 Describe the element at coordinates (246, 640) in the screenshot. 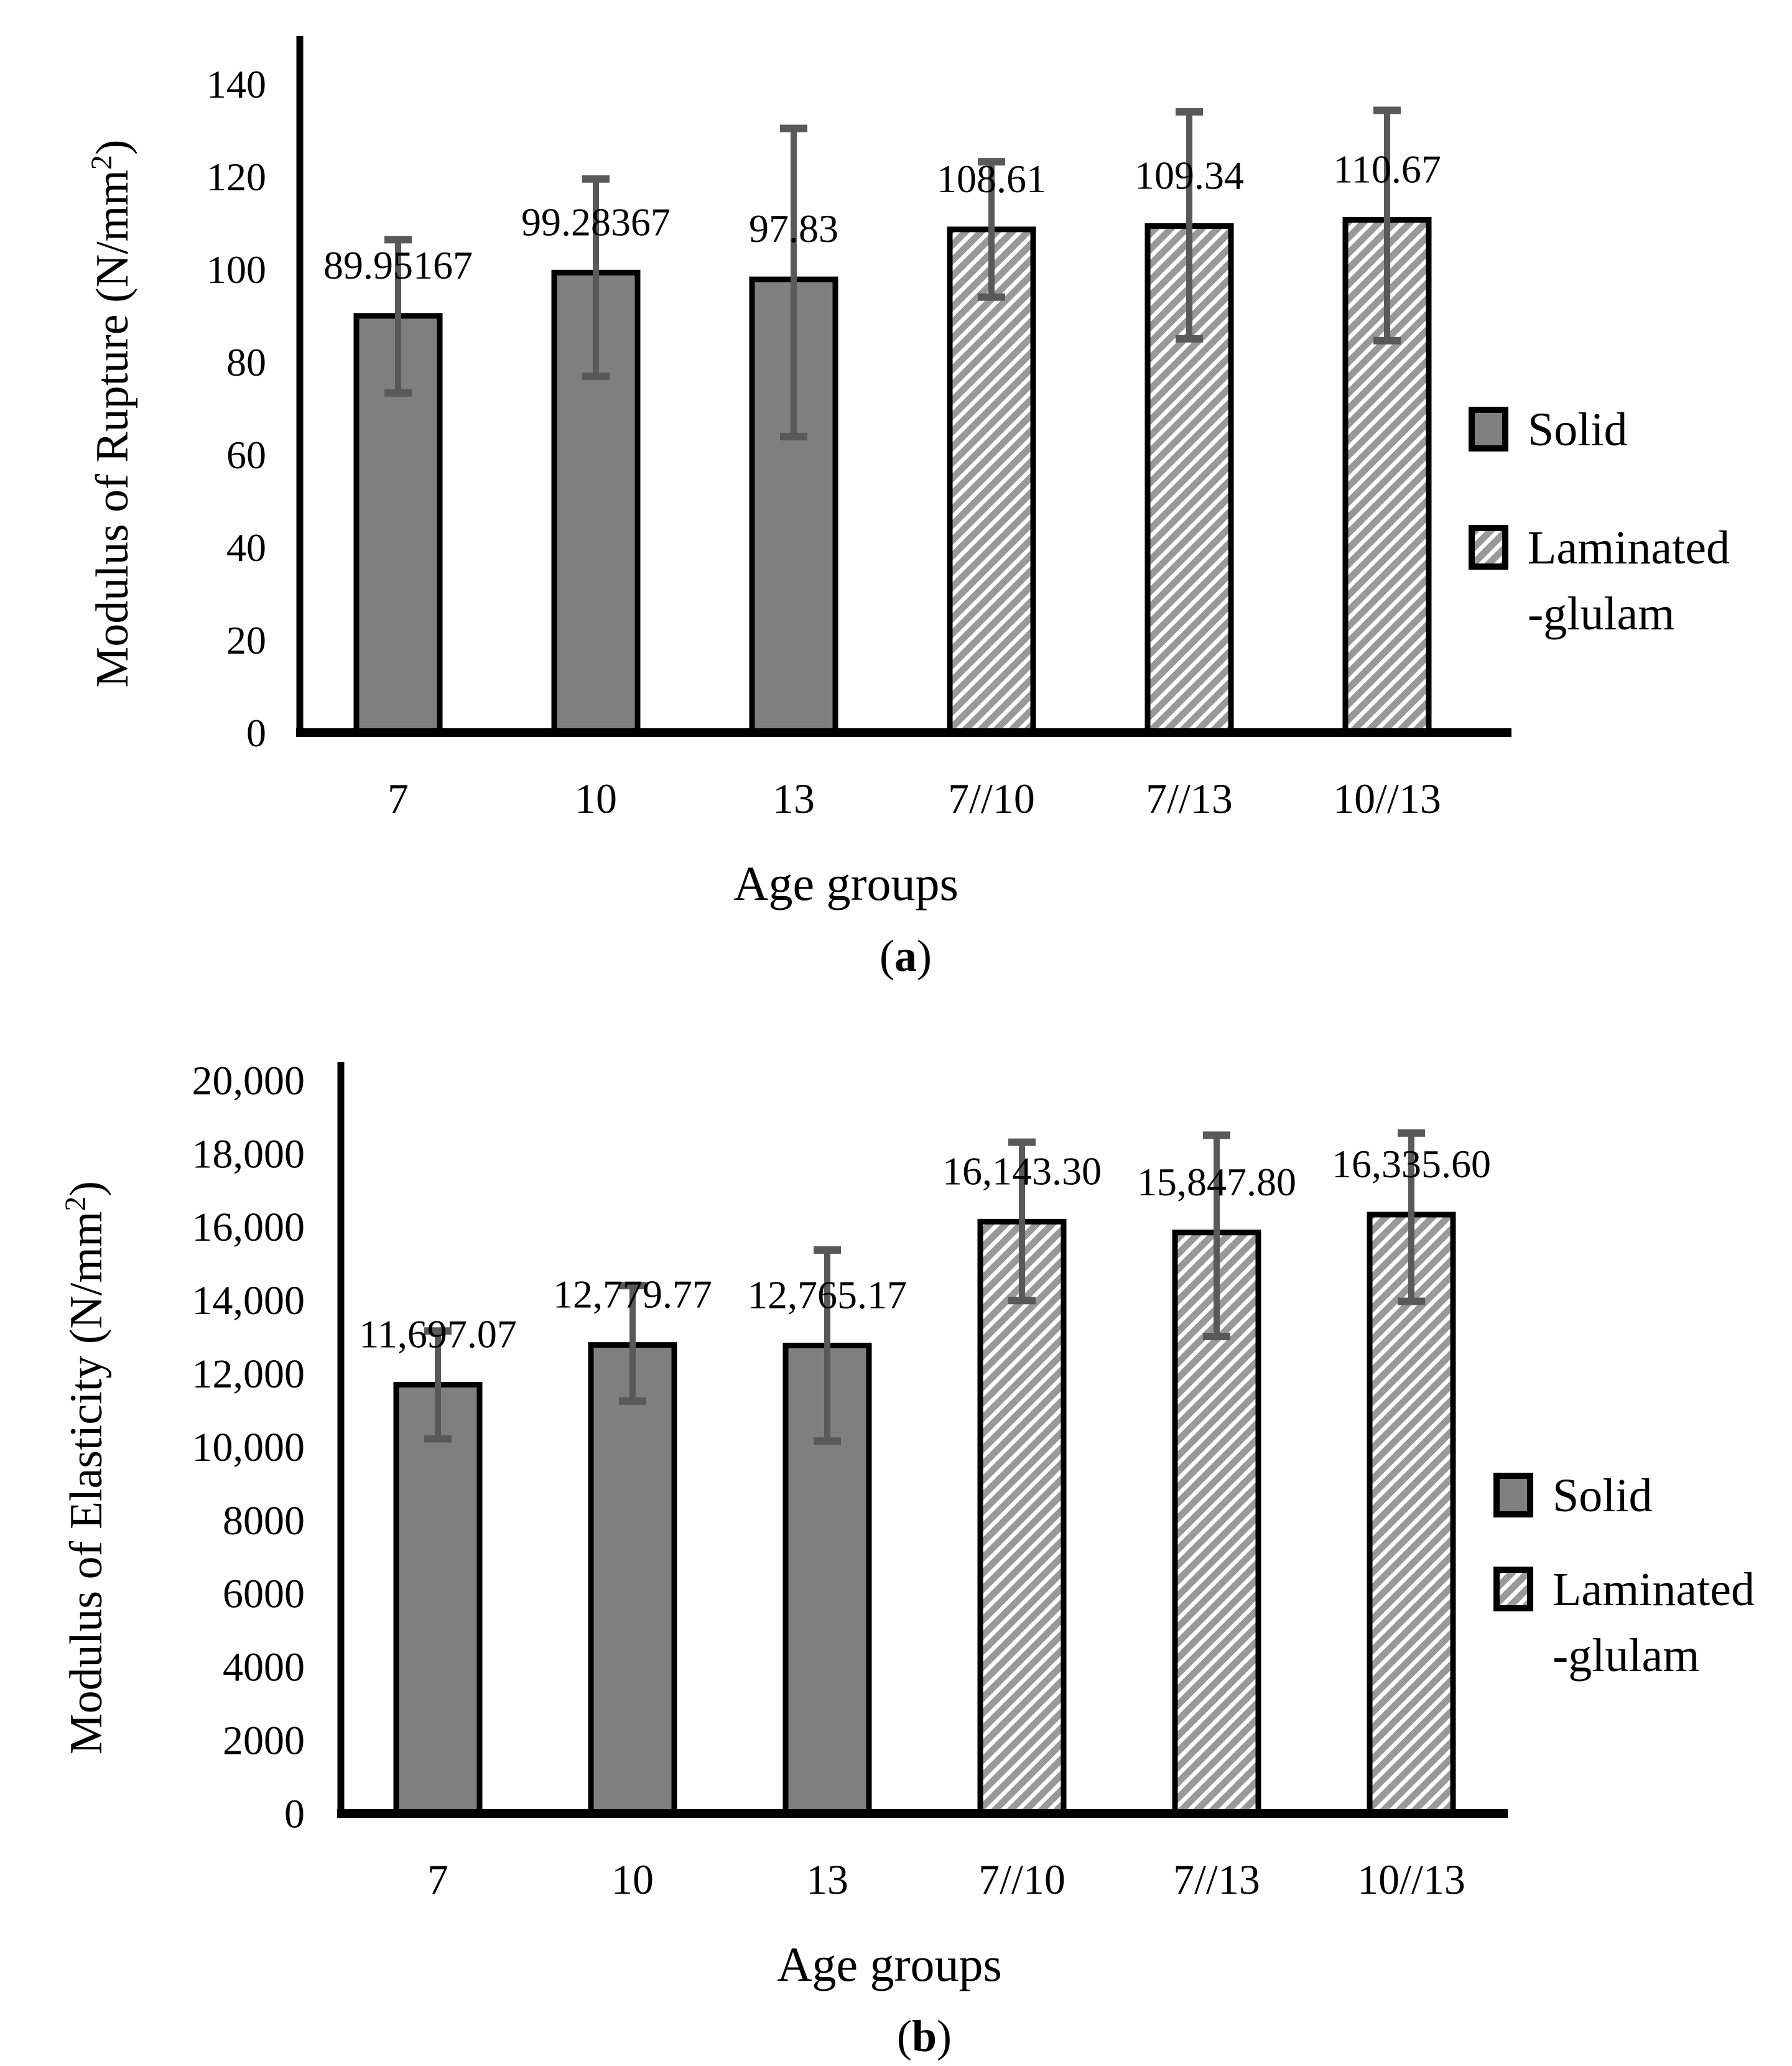

I see `y-tick-20: 20` at that location.